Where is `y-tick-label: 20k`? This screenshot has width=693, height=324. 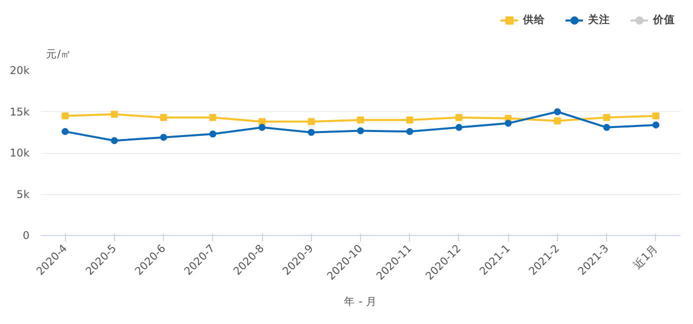 y-tick-label: 20k is located at coordinates (20, 70).